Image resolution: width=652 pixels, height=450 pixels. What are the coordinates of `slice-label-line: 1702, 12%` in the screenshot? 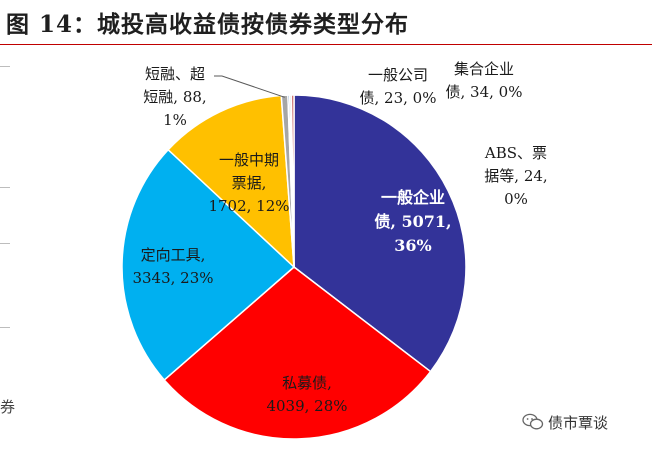 It's located at (249, 206).